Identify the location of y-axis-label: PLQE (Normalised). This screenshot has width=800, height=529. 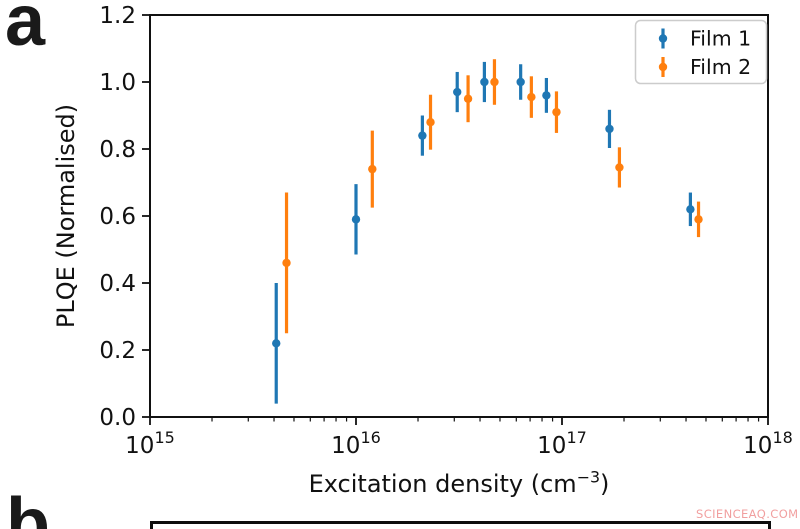
(66, 216).